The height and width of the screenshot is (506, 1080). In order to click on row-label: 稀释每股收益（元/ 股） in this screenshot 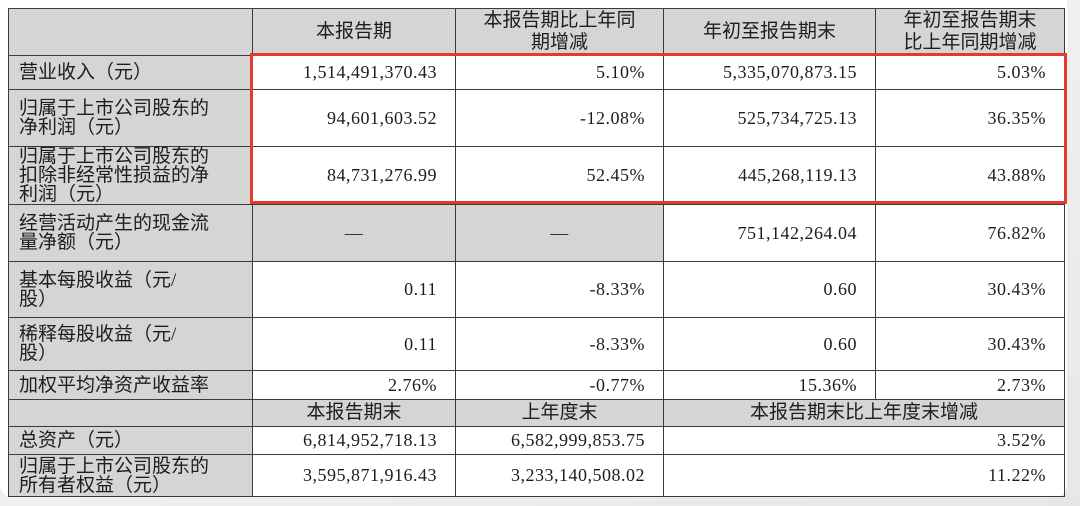, I will do `click(130, 344)`.